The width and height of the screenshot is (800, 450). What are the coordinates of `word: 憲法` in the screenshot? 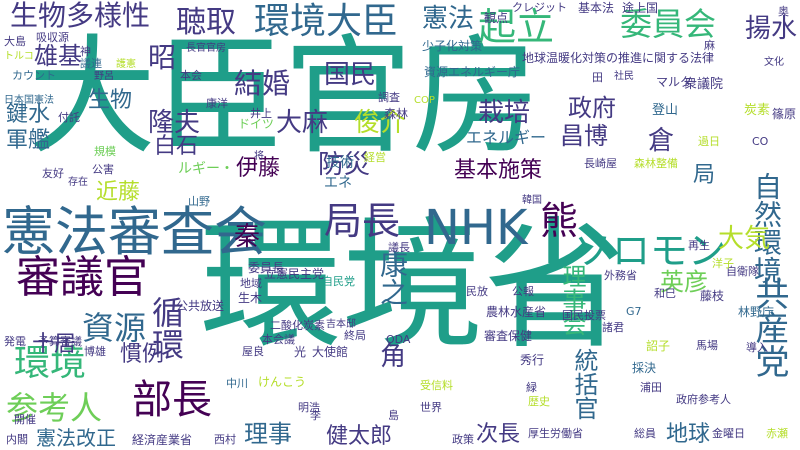 It's located at (448, 19).